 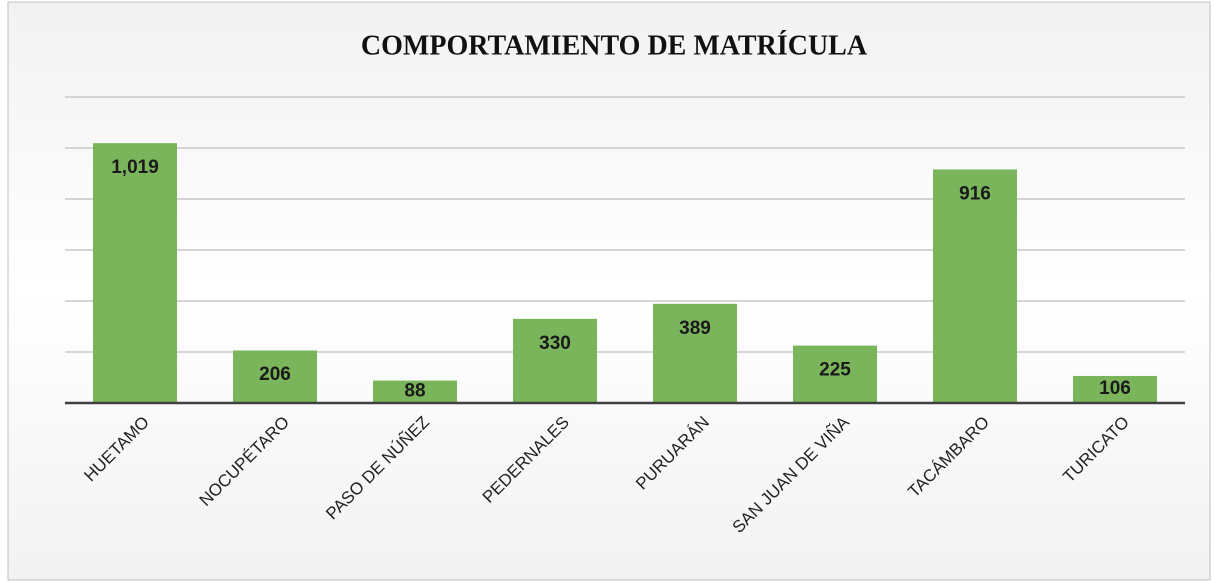 What do you see at coordinates (135, 167) in the screenshot?
I see `value-label: 1,019` at bounding box center [135, 167].